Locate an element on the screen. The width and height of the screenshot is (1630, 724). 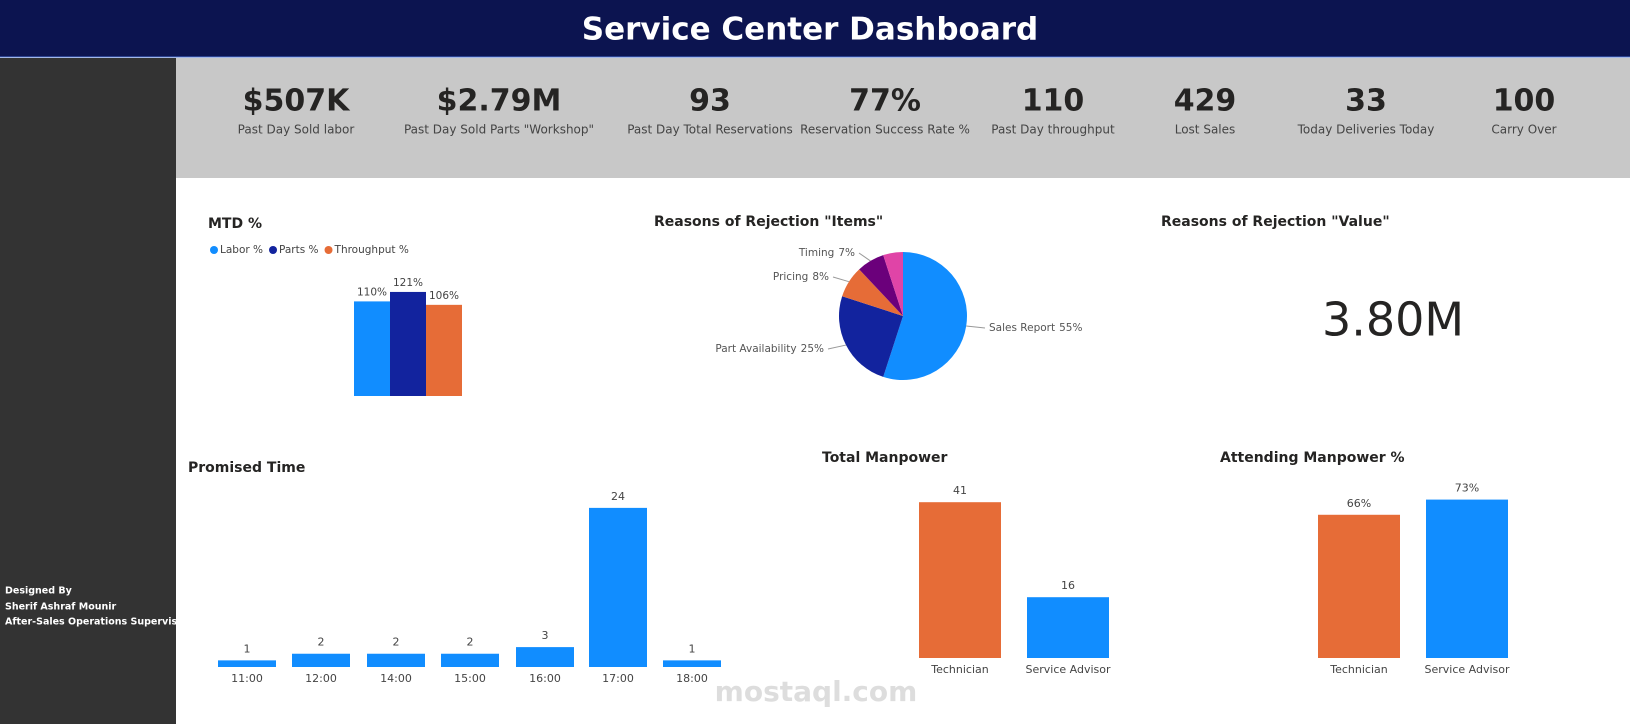
kpi-band is located at coordinates (903, 118).